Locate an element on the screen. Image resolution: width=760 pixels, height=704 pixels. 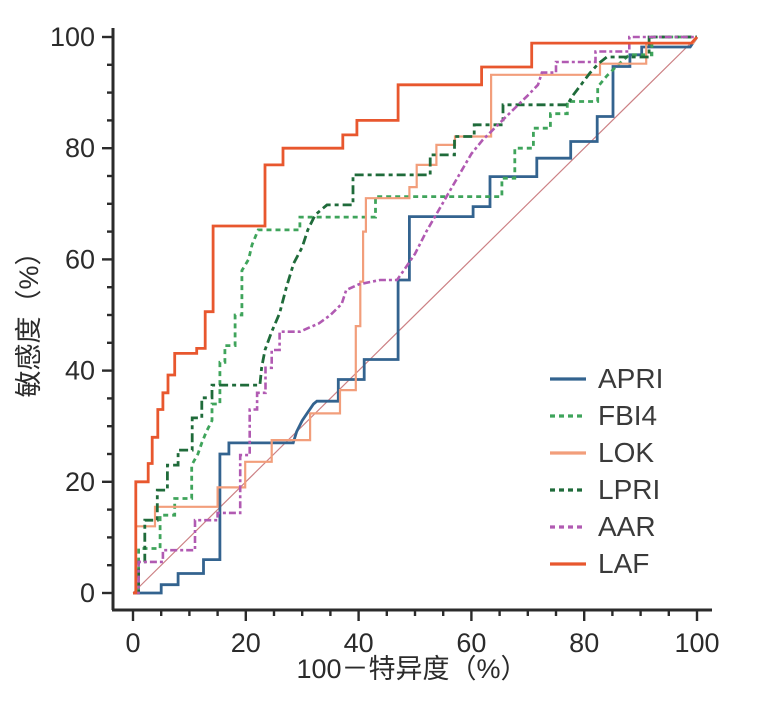
legend-item-lok: LOK is located at coordinates (602, 452).